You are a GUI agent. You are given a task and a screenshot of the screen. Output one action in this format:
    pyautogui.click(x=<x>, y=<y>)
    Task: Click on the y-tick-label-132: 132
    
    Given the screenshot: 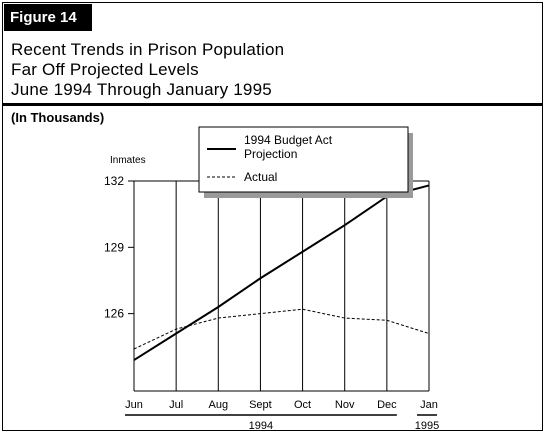 What is the action you would take?
    pyautogui.click(x=114, y=181)
    